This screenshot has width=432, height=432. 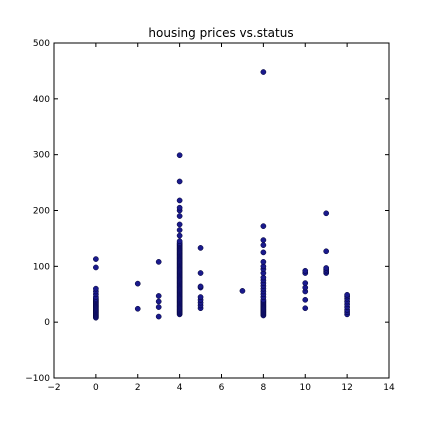 What do you see at coordinates (389, 388) in the screenshot?
I see `x-tick-label: 14` at bounding box center [389, 388].